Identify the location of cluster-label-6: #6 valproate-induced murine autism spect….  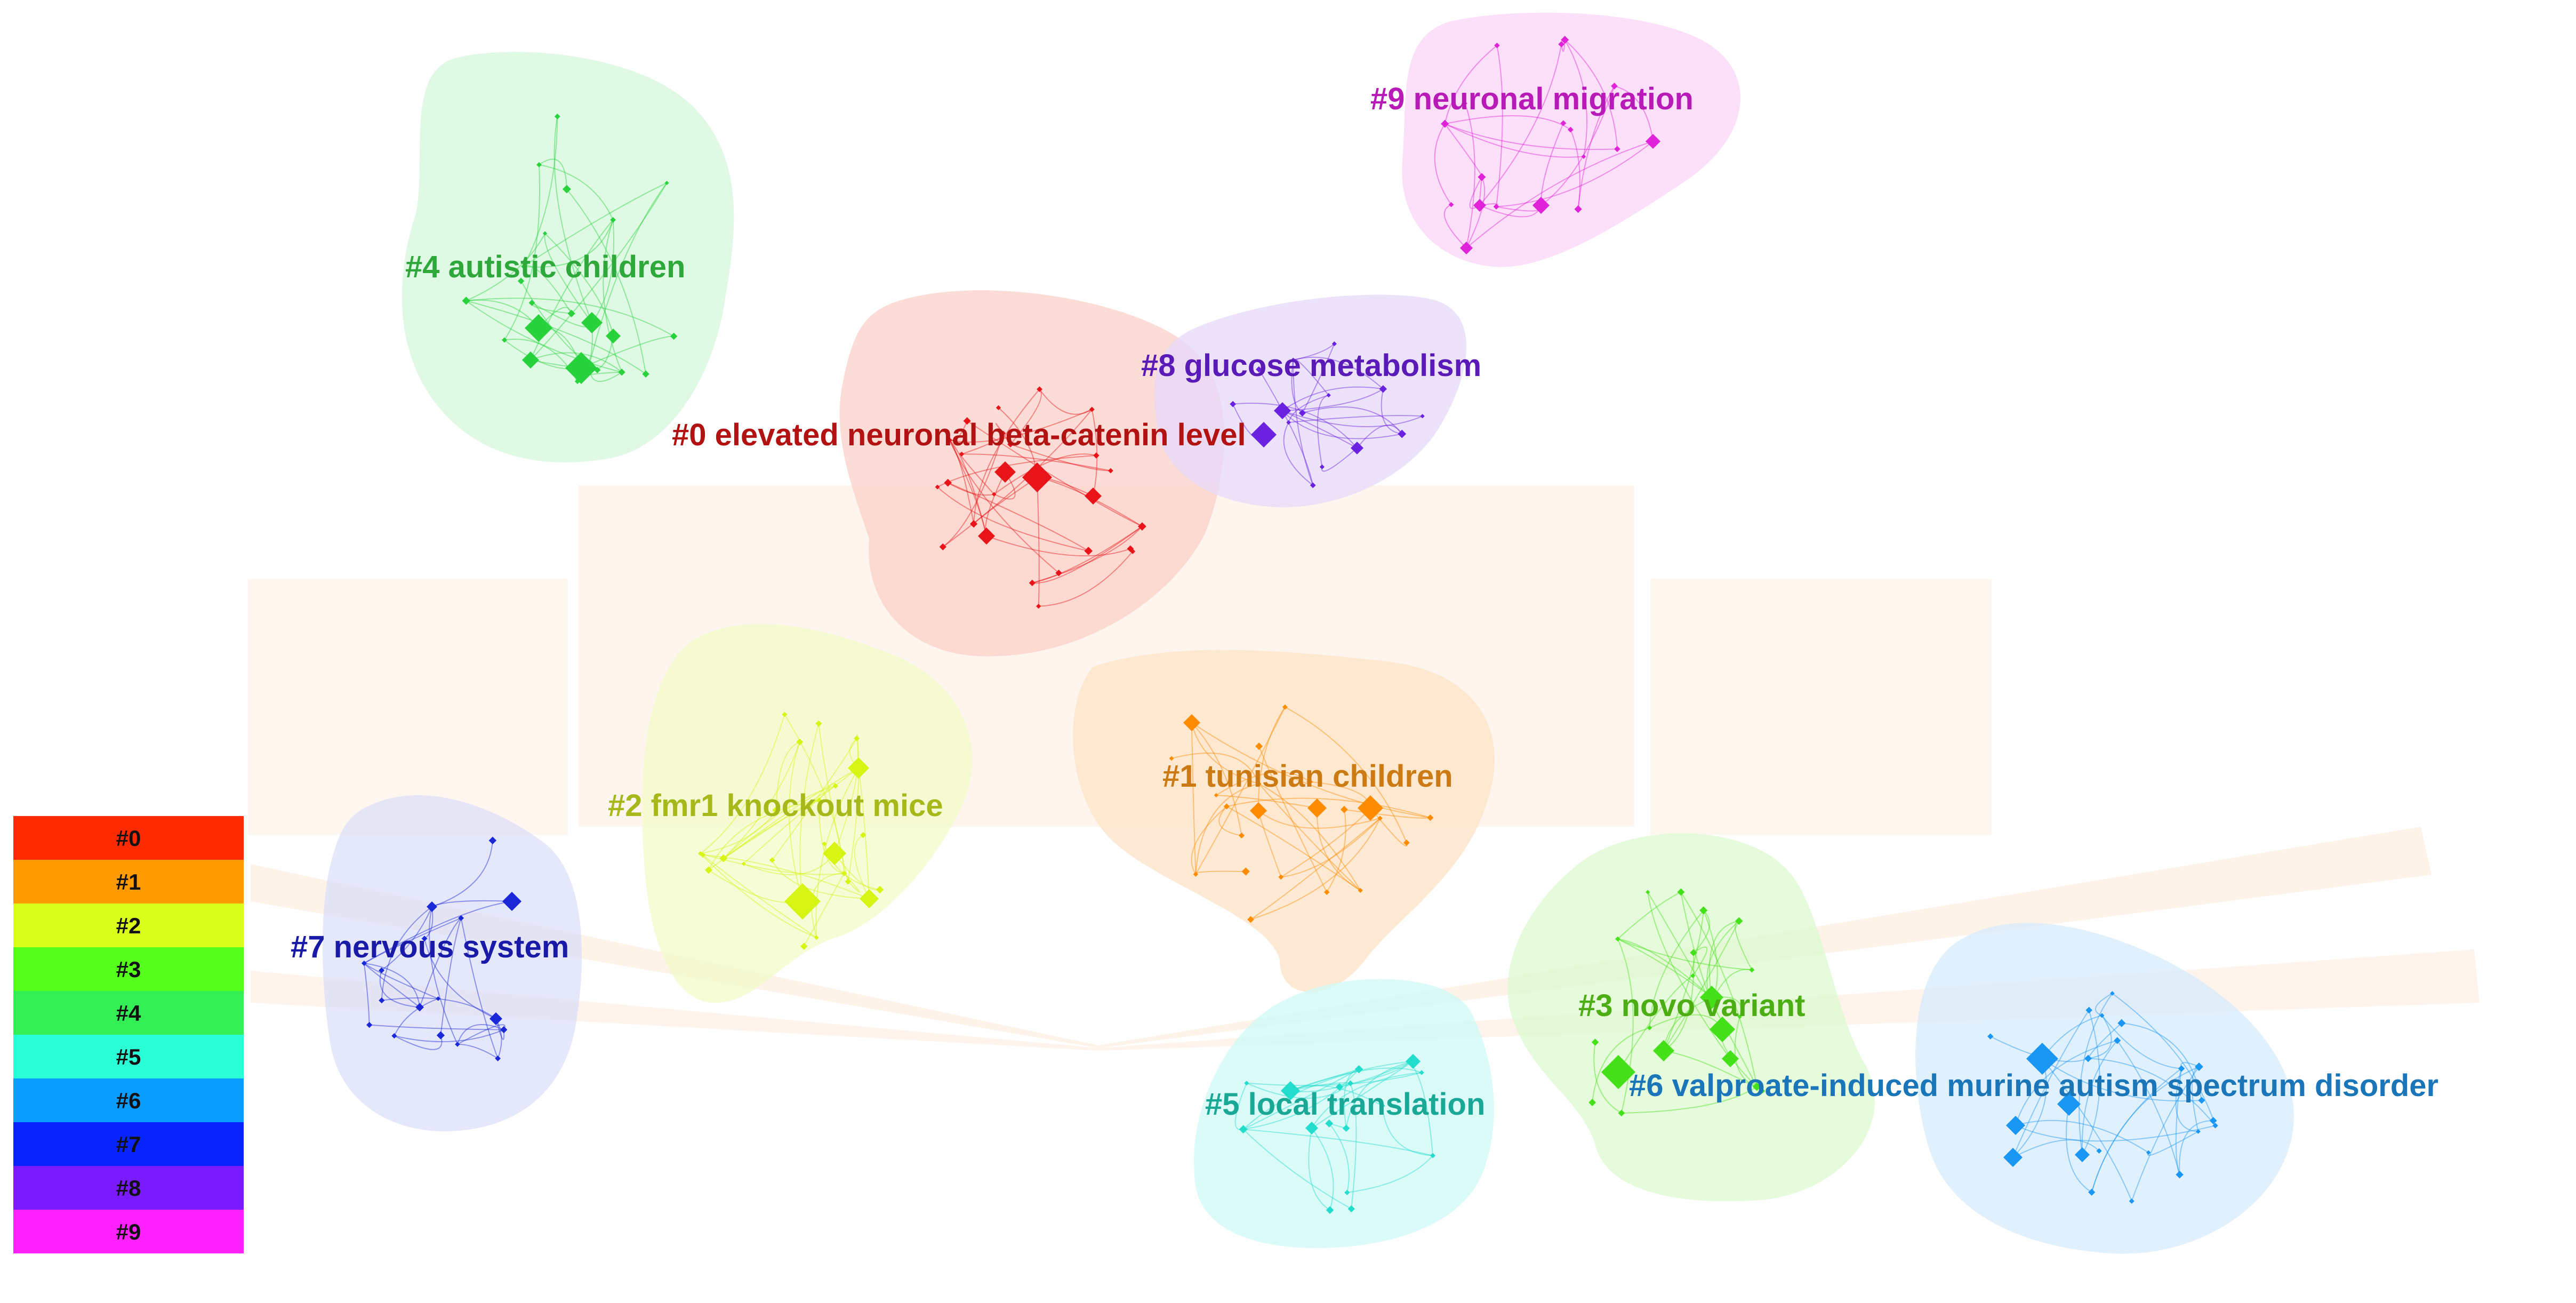
(2034, 1085).